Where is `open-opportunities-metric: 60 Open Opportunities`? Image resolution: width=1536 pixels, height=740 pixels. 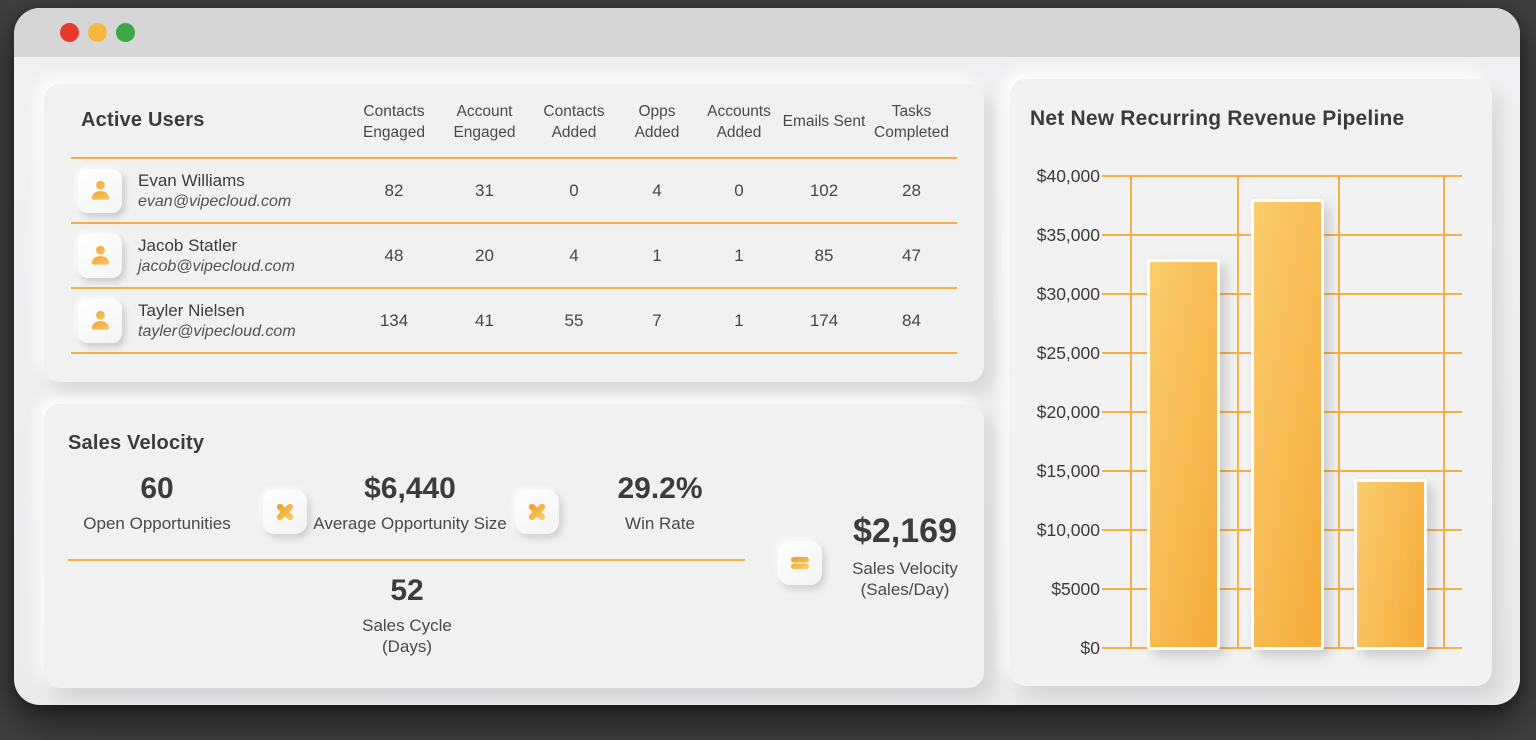
open-opportunities-metric: 60 Open Opportunities is located at coordinates (157, 503).